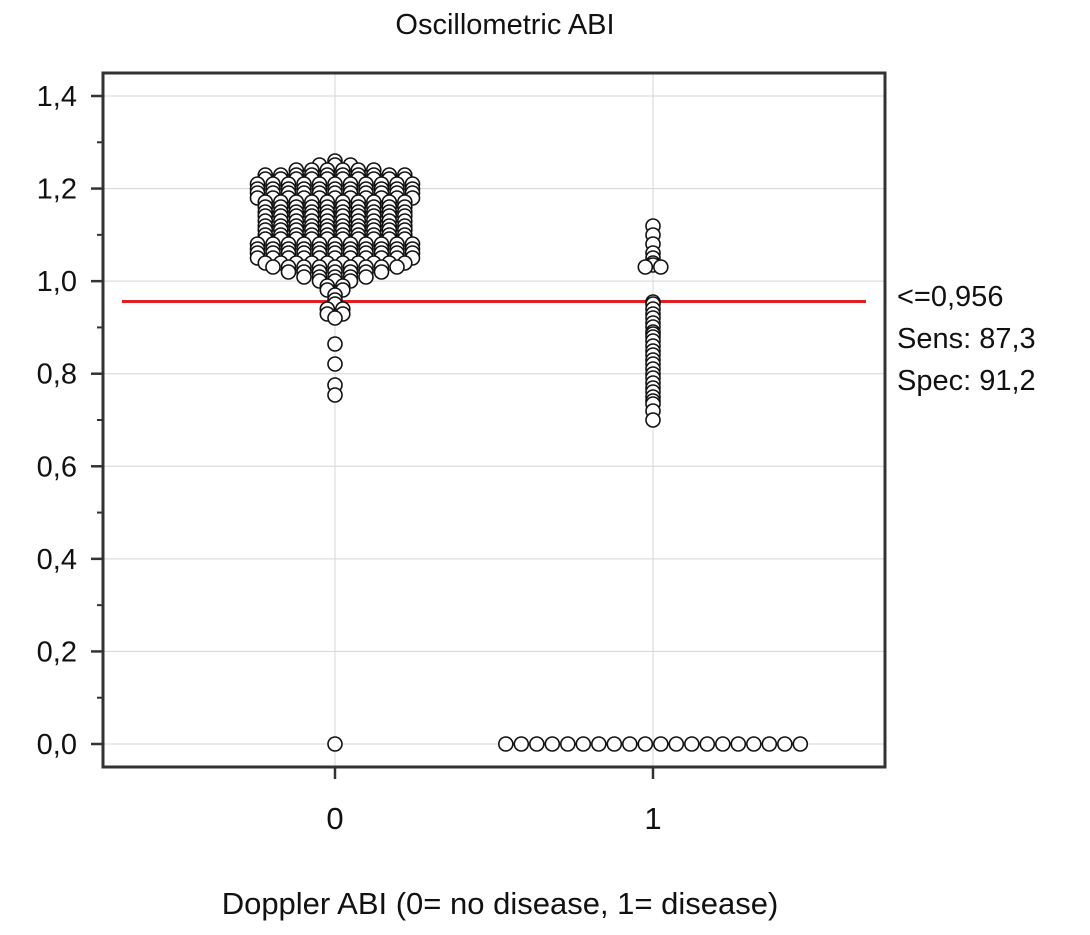 The image size is (1090, 935). Describe the element at coordinates (950, 297) in the screenshot. I see `annotation-threshold: <=0,956` at that location.